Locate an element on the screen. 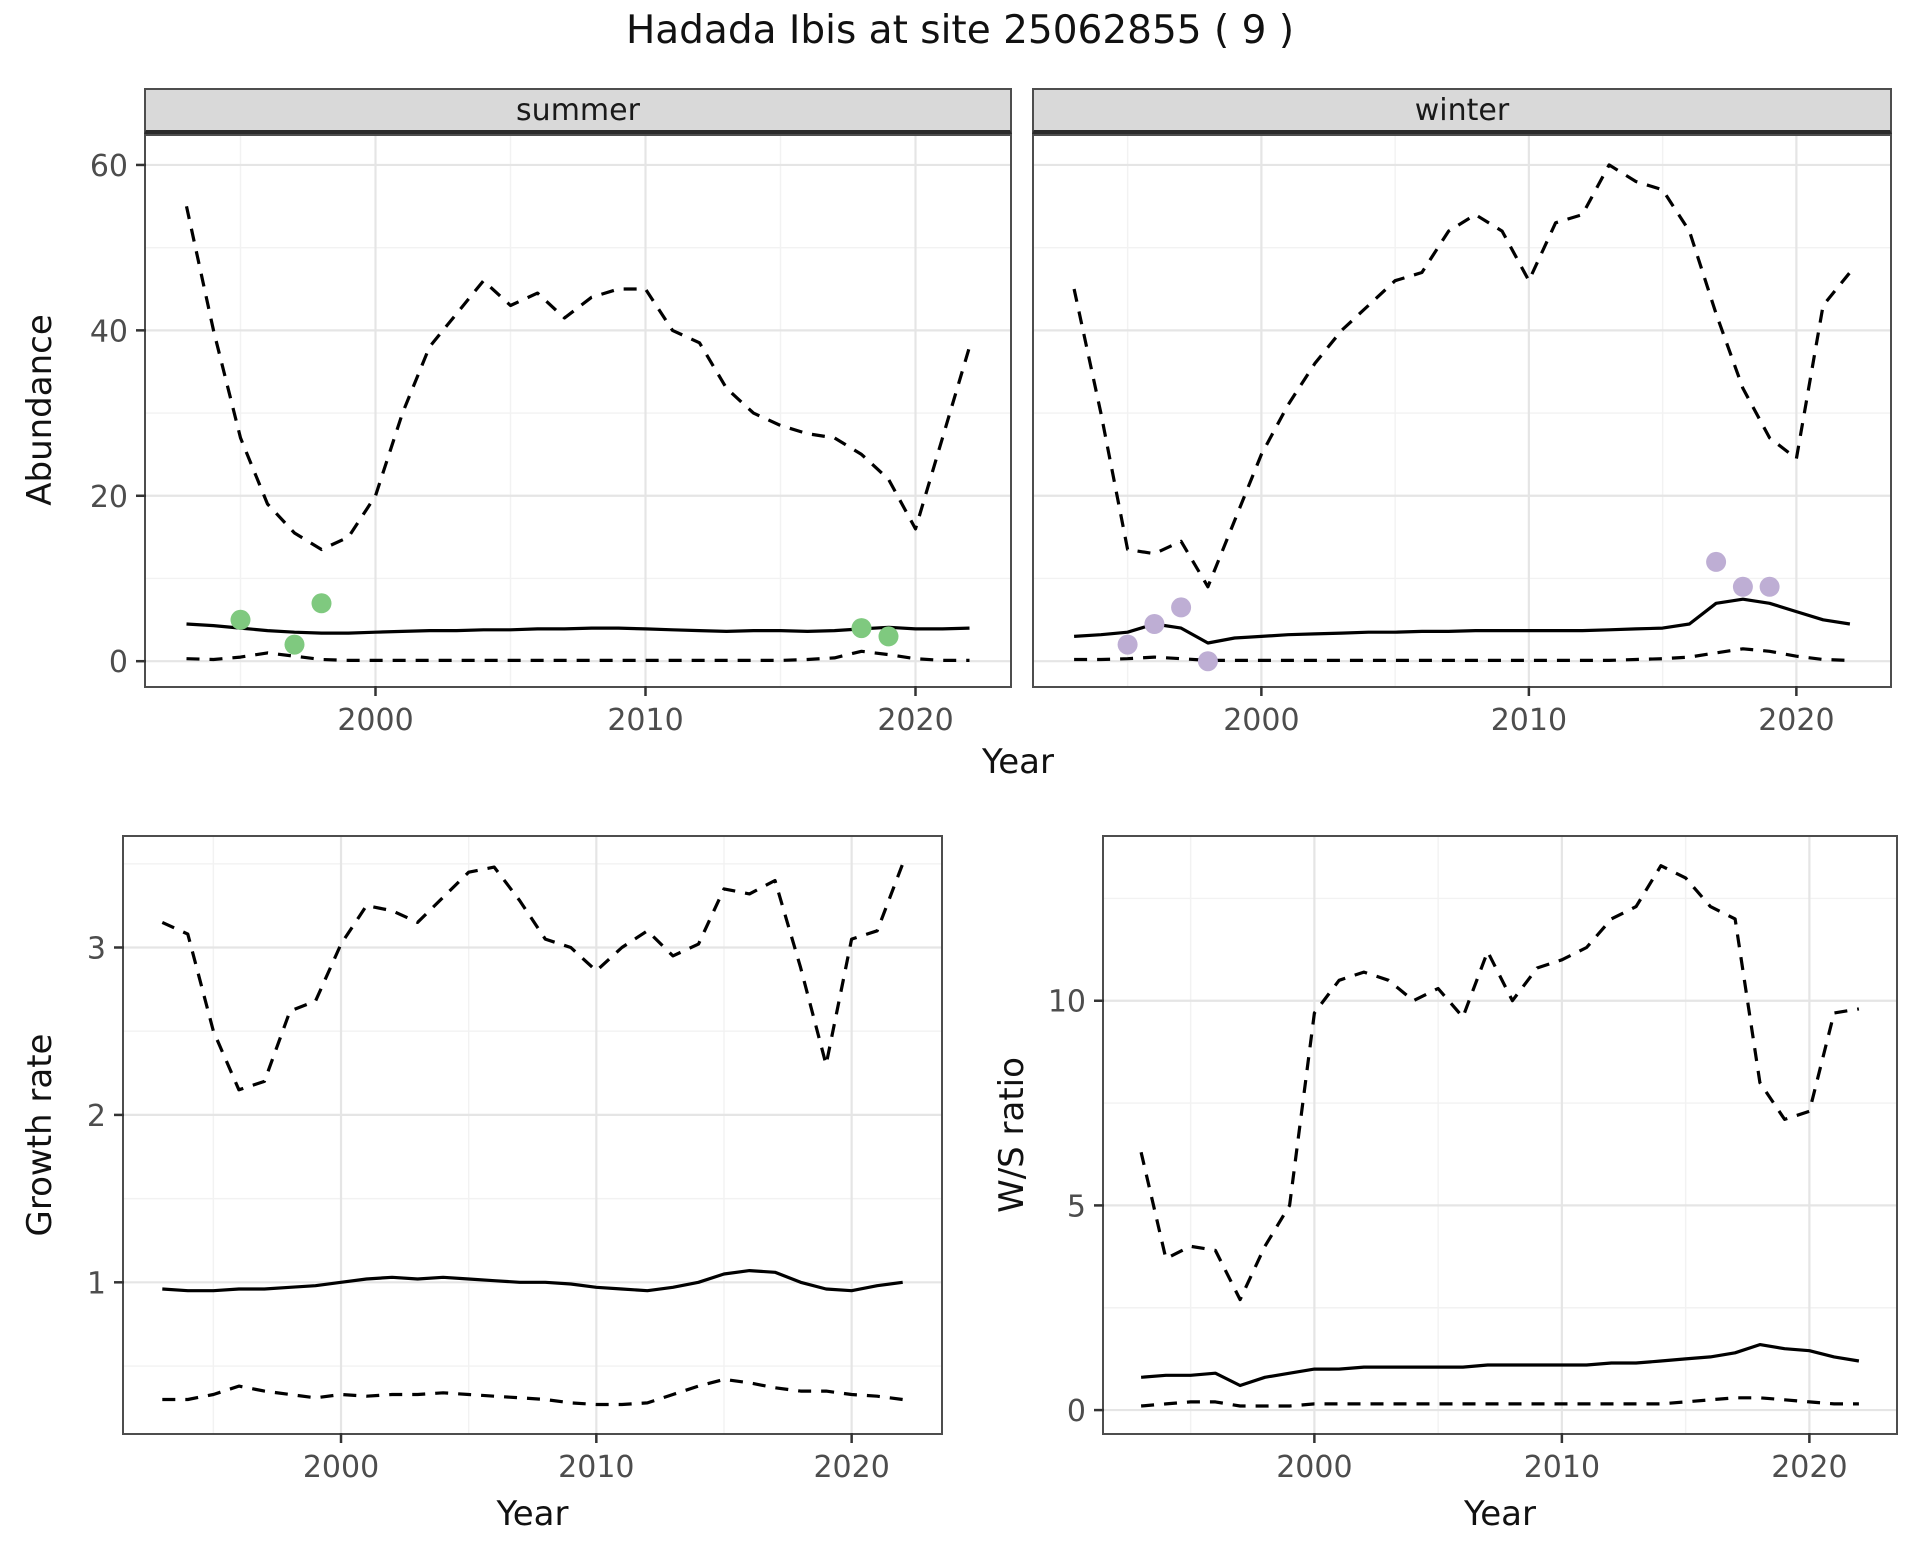 The width and height of the screenshot is (1920, 1560). y-tick-label: 40 is located at coordinates (109, 331).